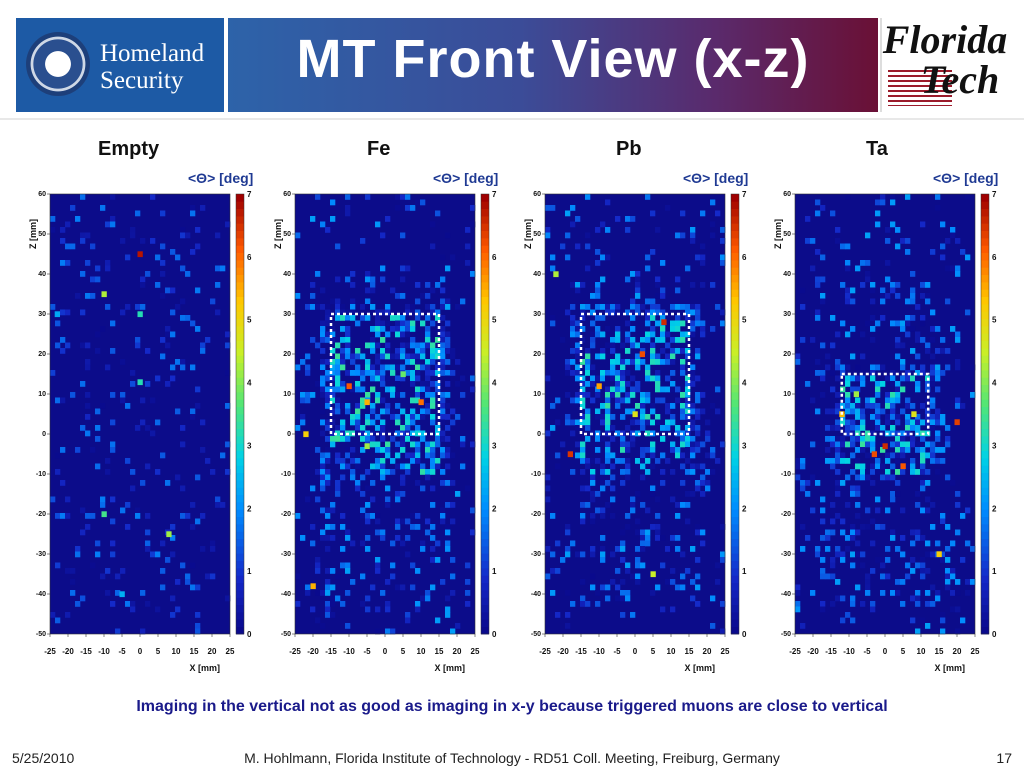  Describe the element at coordinates (581, 651) in the screenshot. I see `x-tick-label: -15` at that location.